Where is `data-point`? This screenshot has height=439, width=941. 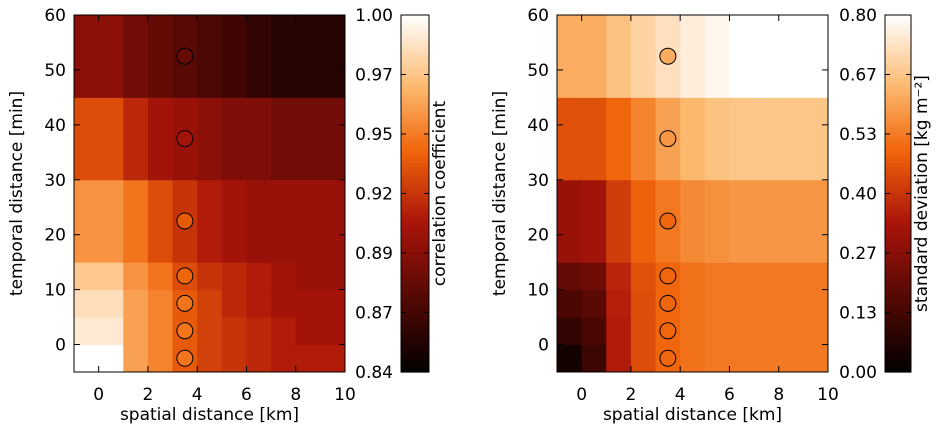
data-point is located at coordinates (668, 139).